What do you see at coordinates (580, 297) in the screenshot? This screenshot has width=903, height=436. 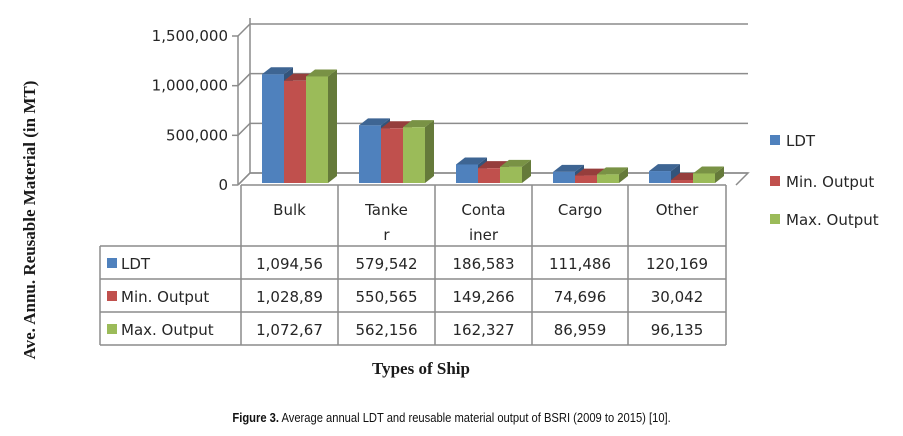 I see `table-cell: 74,696` at bounding box center [580, 297].